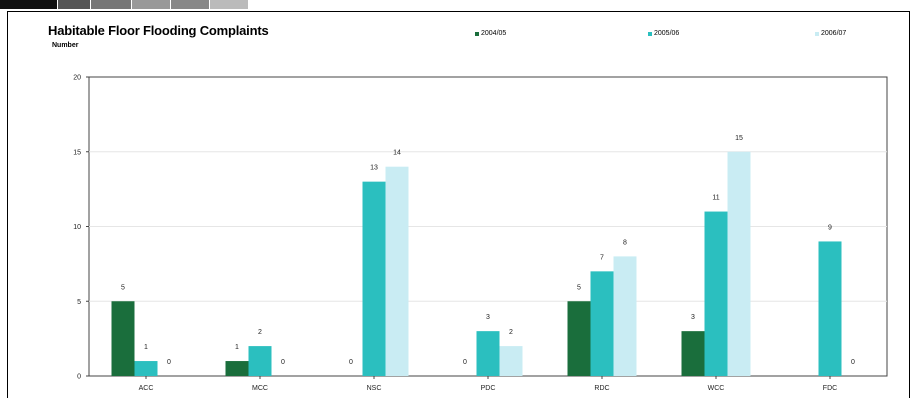 The width and height of the screenshot is (912, 398). I want to click on legend-item-2004-05: 2004/05, so click(490, 33).